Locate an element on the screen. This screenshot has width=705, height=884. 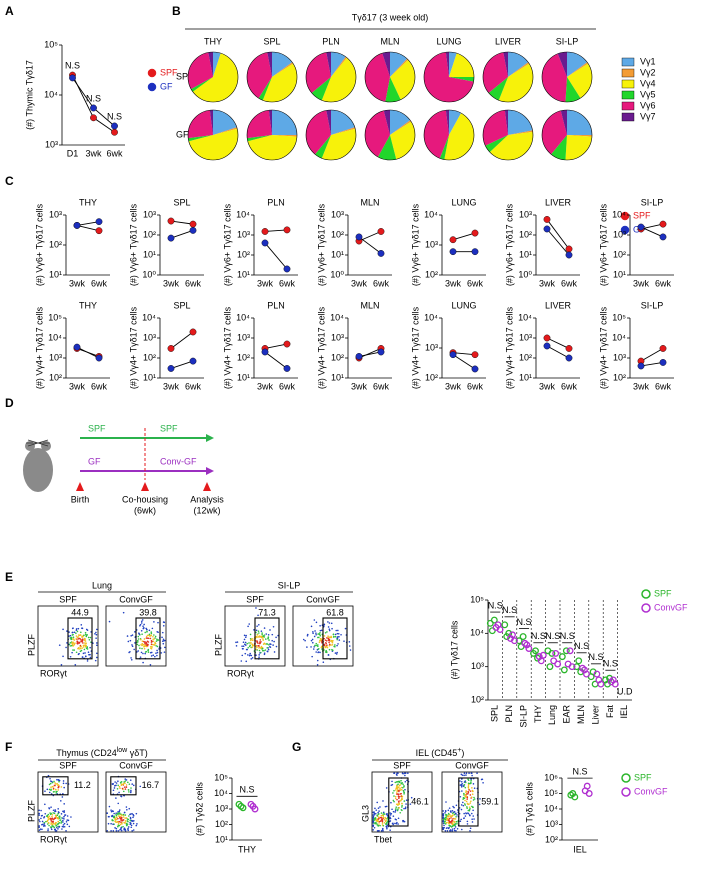
series-line is located at coordinates (652, 364).